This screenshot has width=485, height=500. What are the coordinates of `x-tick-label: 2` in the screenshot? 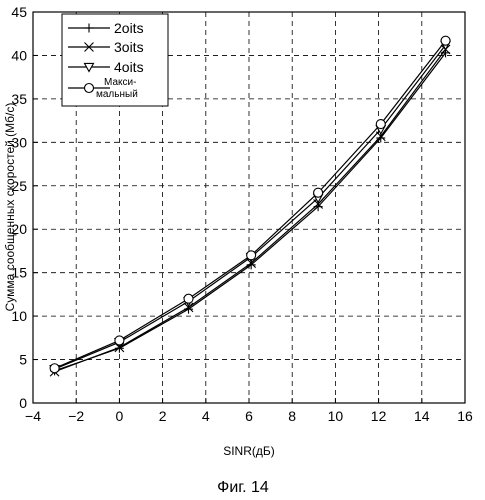 It's located at (163, 416).